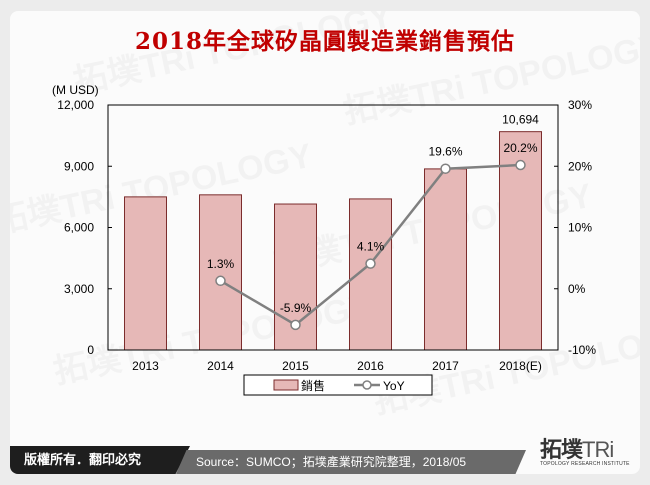 This screenshot has height=485, width=650. Describe the element at coordinates (75, 105) in the screenshot. I see `y-left-tick: 12,000` at that location.